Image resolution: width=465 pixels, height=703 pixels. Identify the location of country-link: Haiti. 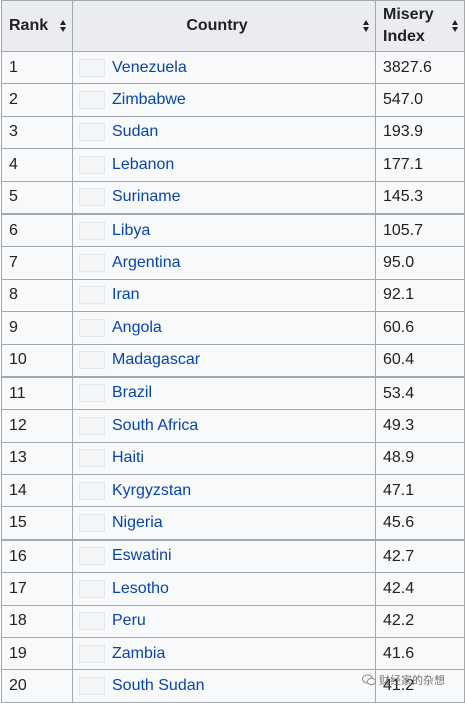
(128, 458).